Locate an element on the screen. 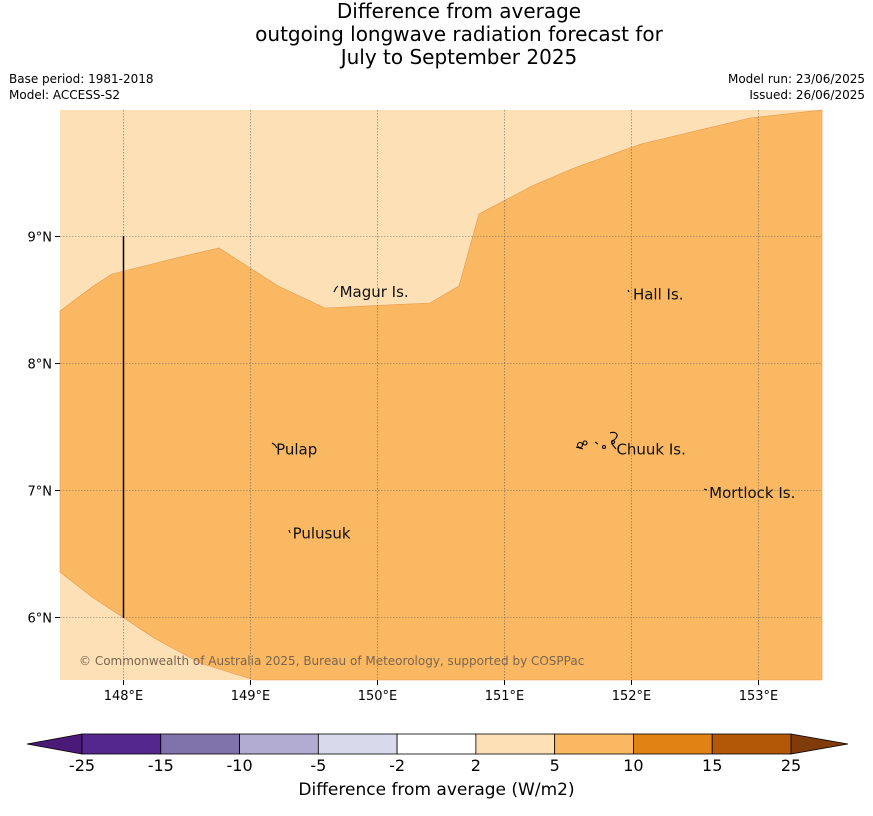  base-period: Base period: 1981-2018 is located at coordinates (81, 79).